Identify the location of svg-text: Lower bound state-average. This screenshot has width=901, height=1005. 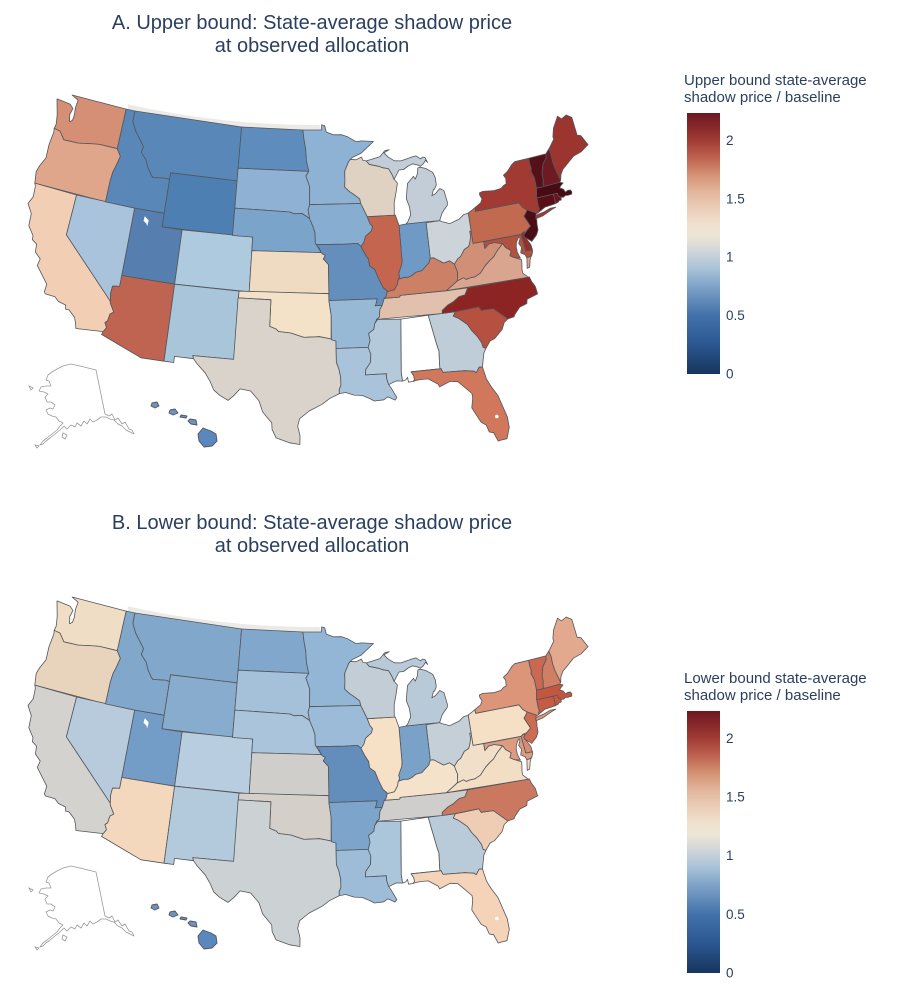
(775, 678).